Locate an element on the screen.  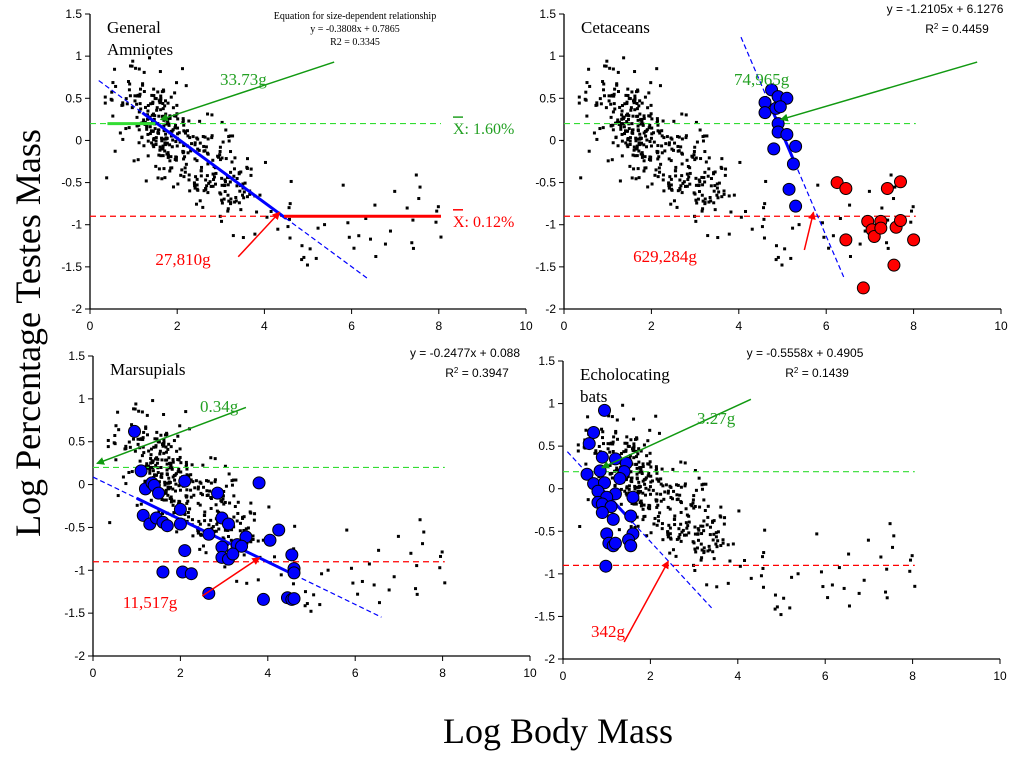
regression-line-solid is located at coordinates (214, 165).